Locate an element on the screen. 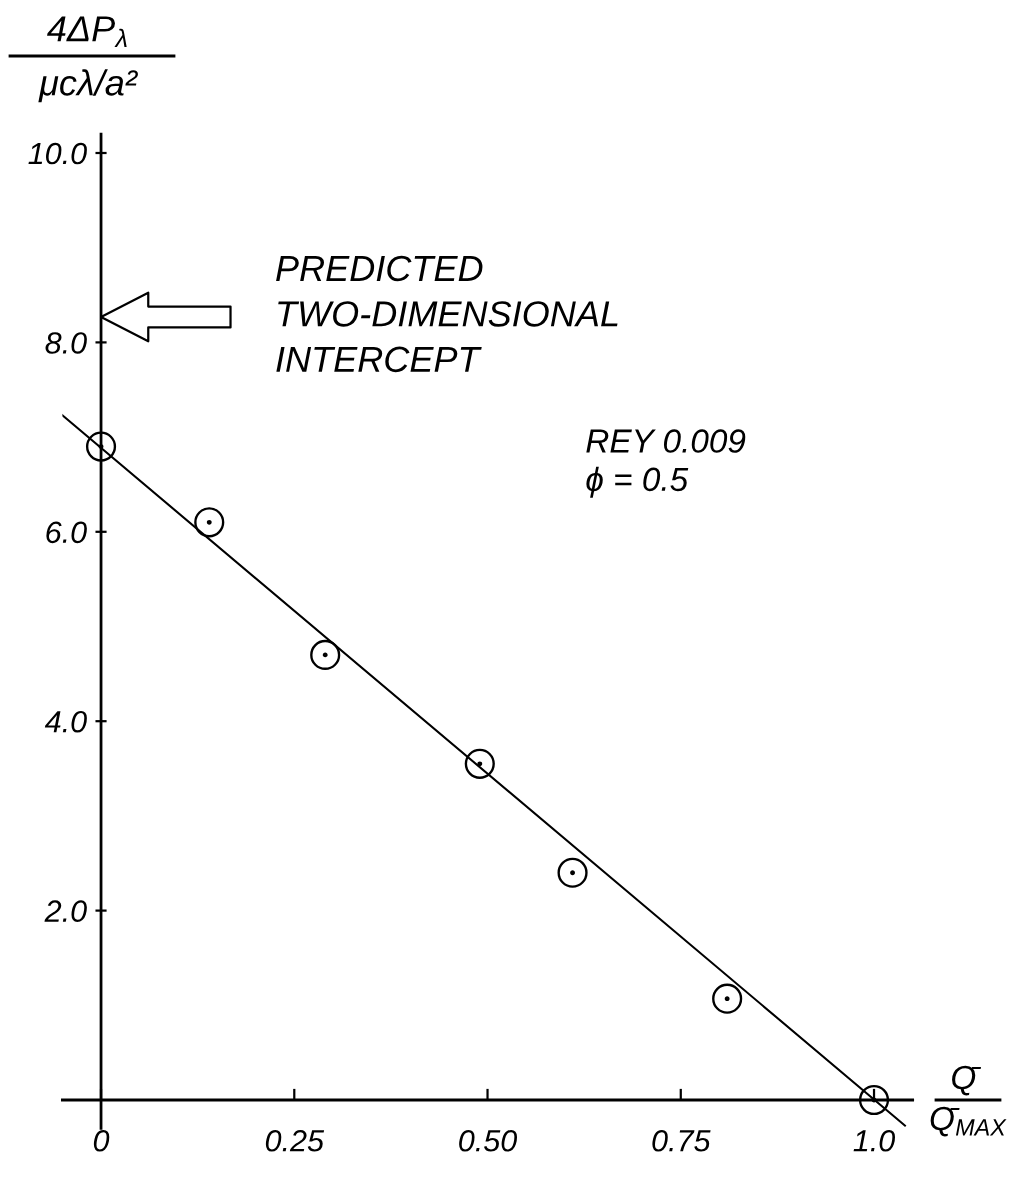  x-axis-title: Q̄ Q̄$_{MAX}$ is located at coordinates (968, 1101).